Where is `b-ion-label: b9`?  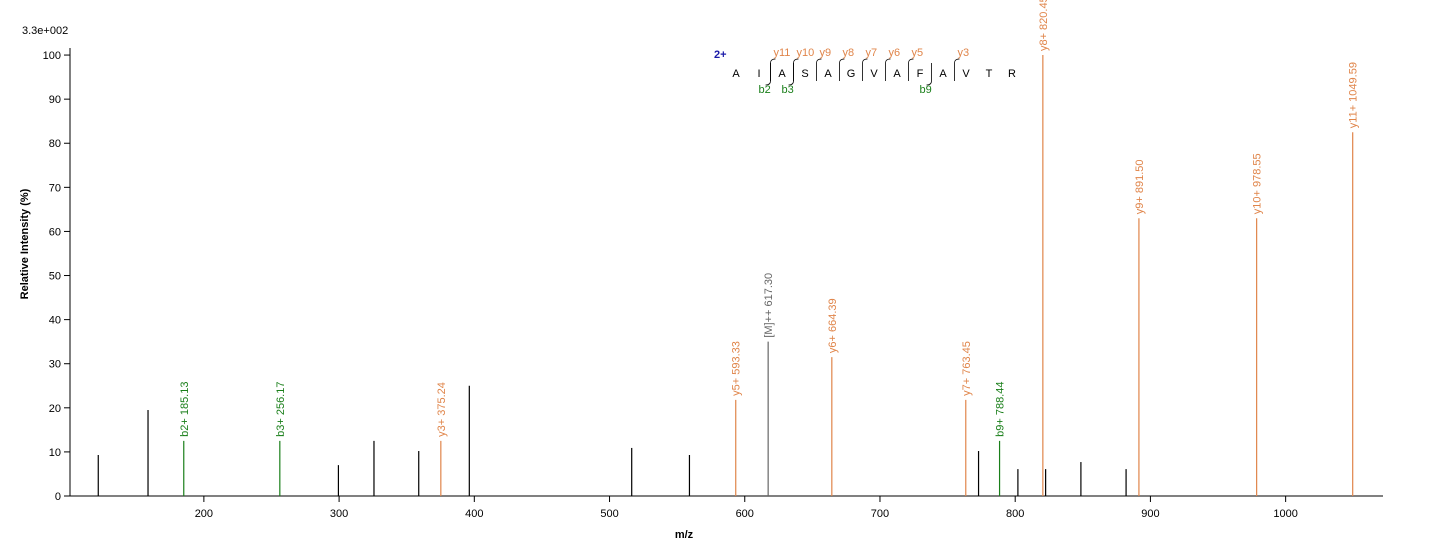
b-ion-label: b9 is located at coordinates (926, 90).